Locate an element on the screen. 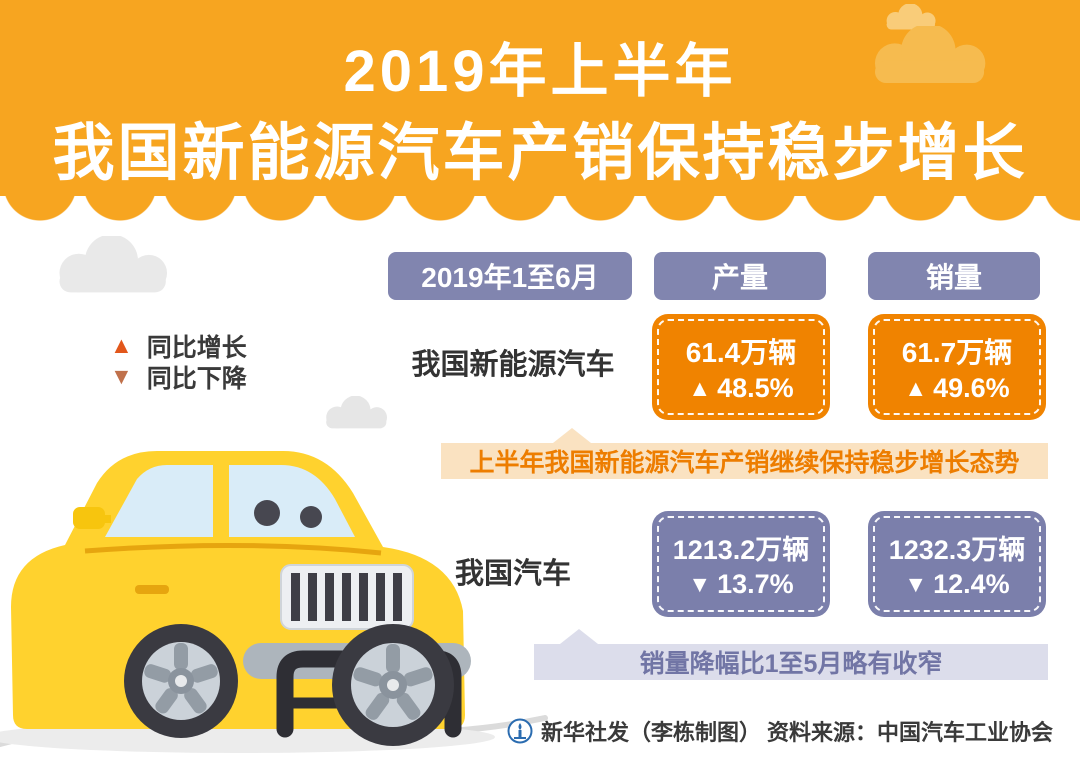  legend-up-label: 同比增长 is located at coordinates (196, 347).